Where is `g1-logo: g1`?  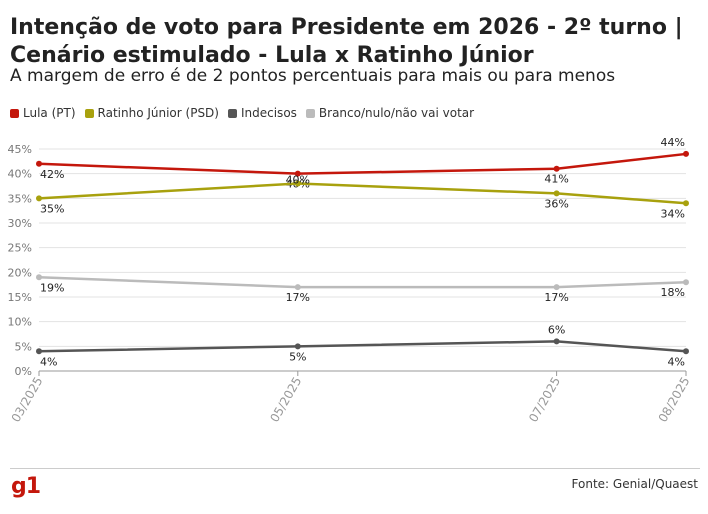 g1-logo: g1 is located at coordinates (26, 486).